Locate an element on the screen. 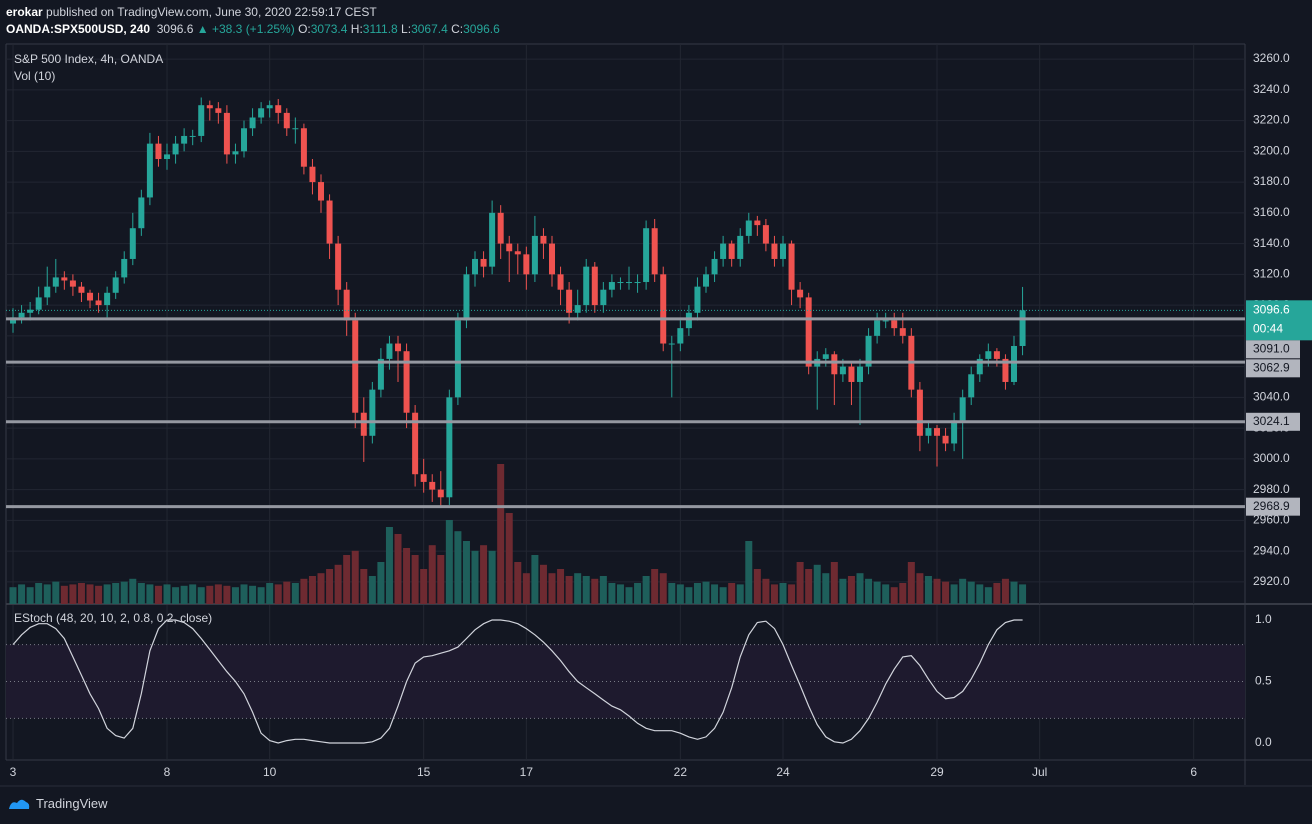 This screenshot has width=1312, height=824. band-fill is located at coordinates (625, 681).